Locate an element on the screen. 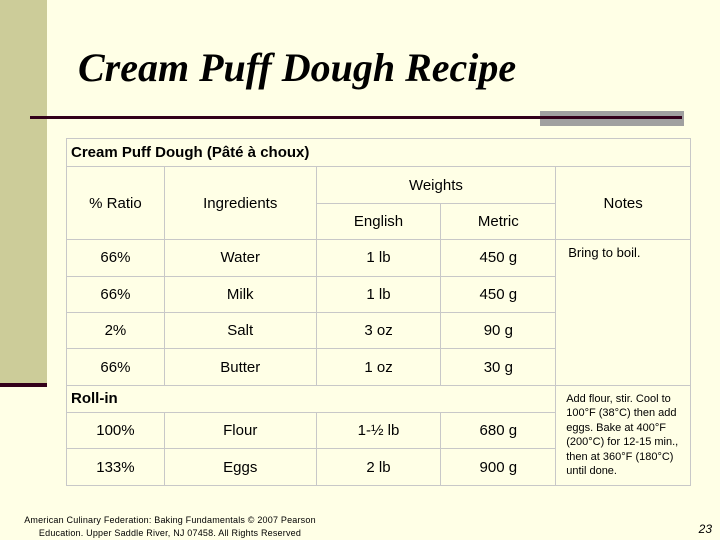 The width and height of the screenshot is (720, 540). header-weights: Weights is located at coordinates (436, 185).